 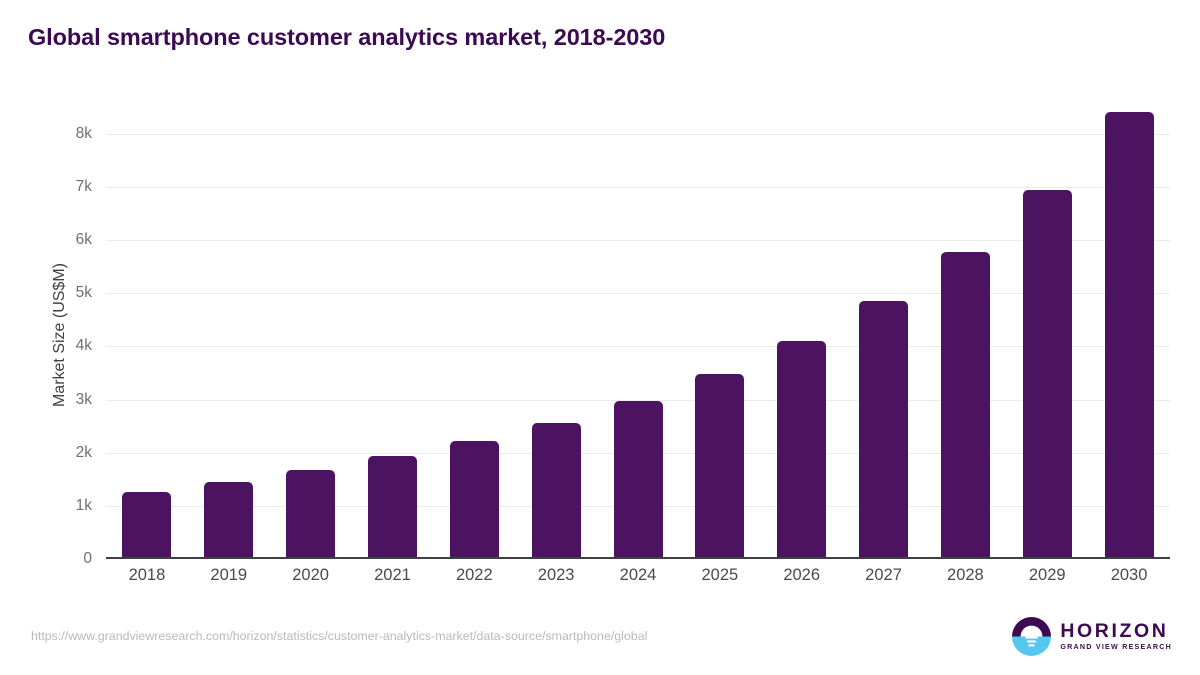 I want to click on x-axis-tick-label: 2020, so click(x=310, y=575).